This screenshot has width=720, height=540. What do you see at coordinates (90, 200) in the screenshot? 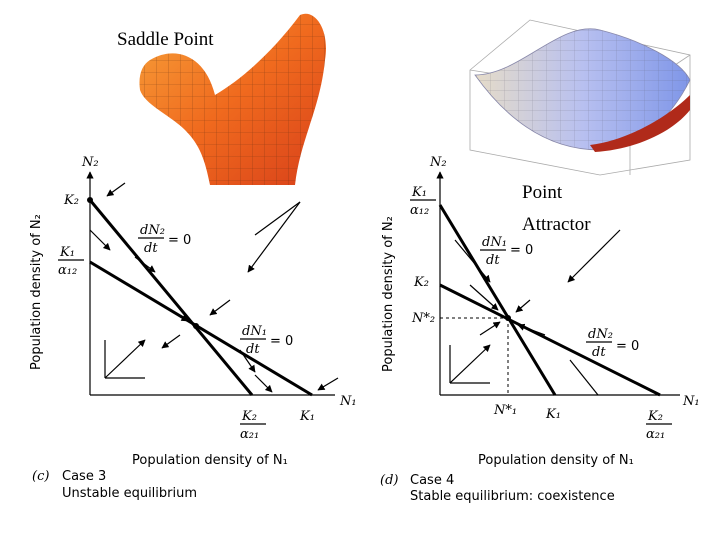
I see `point` at bounding box center [90, 200].